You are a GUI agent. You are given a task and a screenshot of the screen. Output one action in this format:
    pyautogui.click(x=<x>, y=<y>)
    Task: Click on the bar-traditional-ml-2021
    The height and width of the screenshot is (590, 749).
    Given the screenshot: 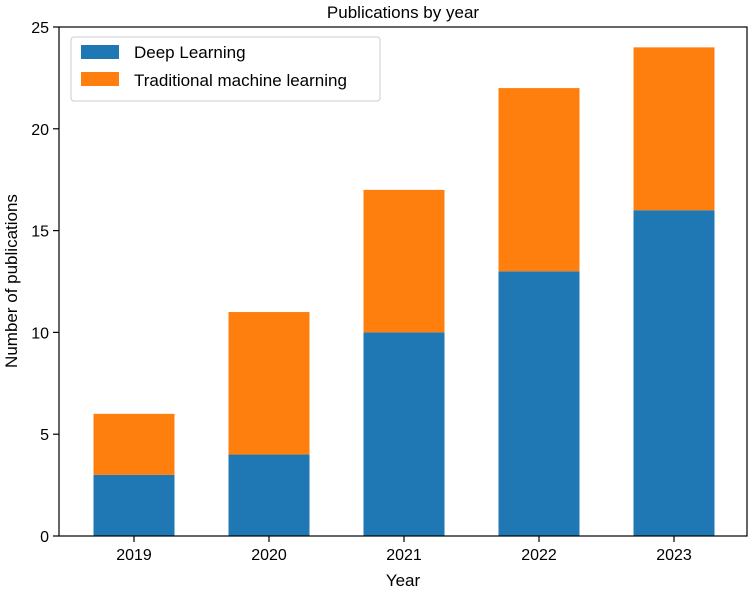 What is the action you would take?
    pyautogui.click(x=404, y=261)
    